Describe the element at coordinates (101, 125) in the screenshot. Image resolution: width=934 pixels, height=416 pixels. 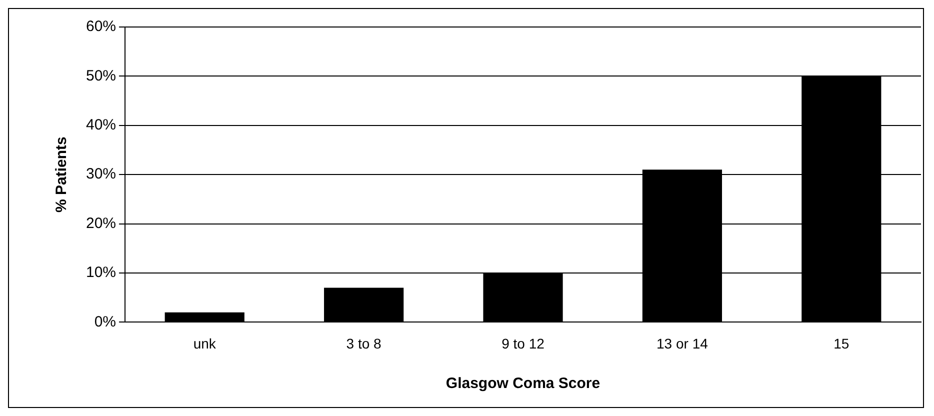
I see `y-tick-label: 40%` at that location.